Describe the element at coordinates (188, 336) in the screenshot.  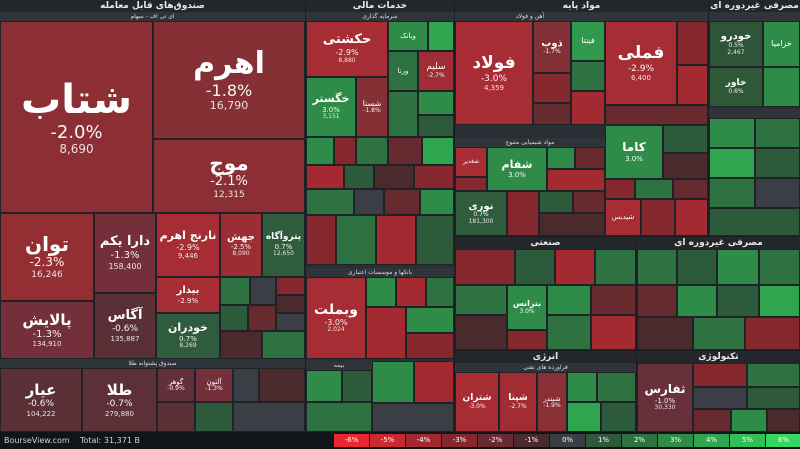
I see `stock-tile-khodran: خودران 0.7% 8,269` at that location.